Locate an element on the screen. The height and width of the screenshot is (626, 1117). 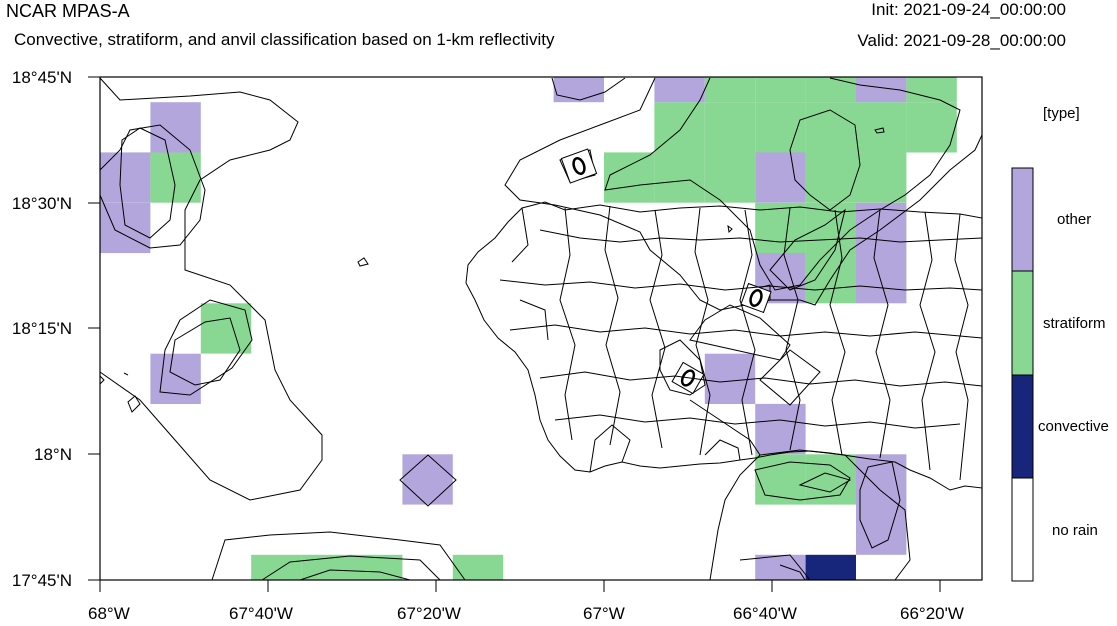
init-time: Init: 2021-09-24_00:00:00 is located at coordinates (968, 9).